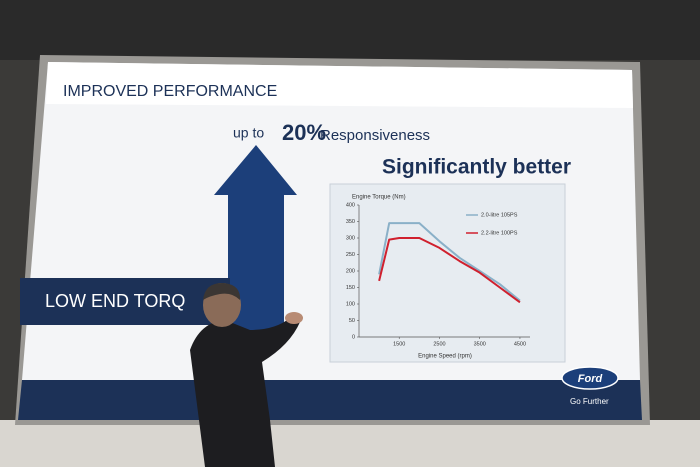 The width and height of the screenshot is (700, 467). Describe the element at coordinates (350, 222) in the screenshot. I see `y-tick-label: 350` at that location.